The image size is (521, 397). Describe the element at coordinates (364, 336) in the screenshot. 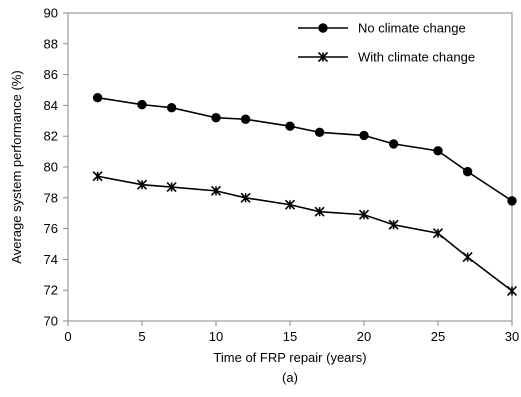

I see `x-tick-label: 20` at that location.